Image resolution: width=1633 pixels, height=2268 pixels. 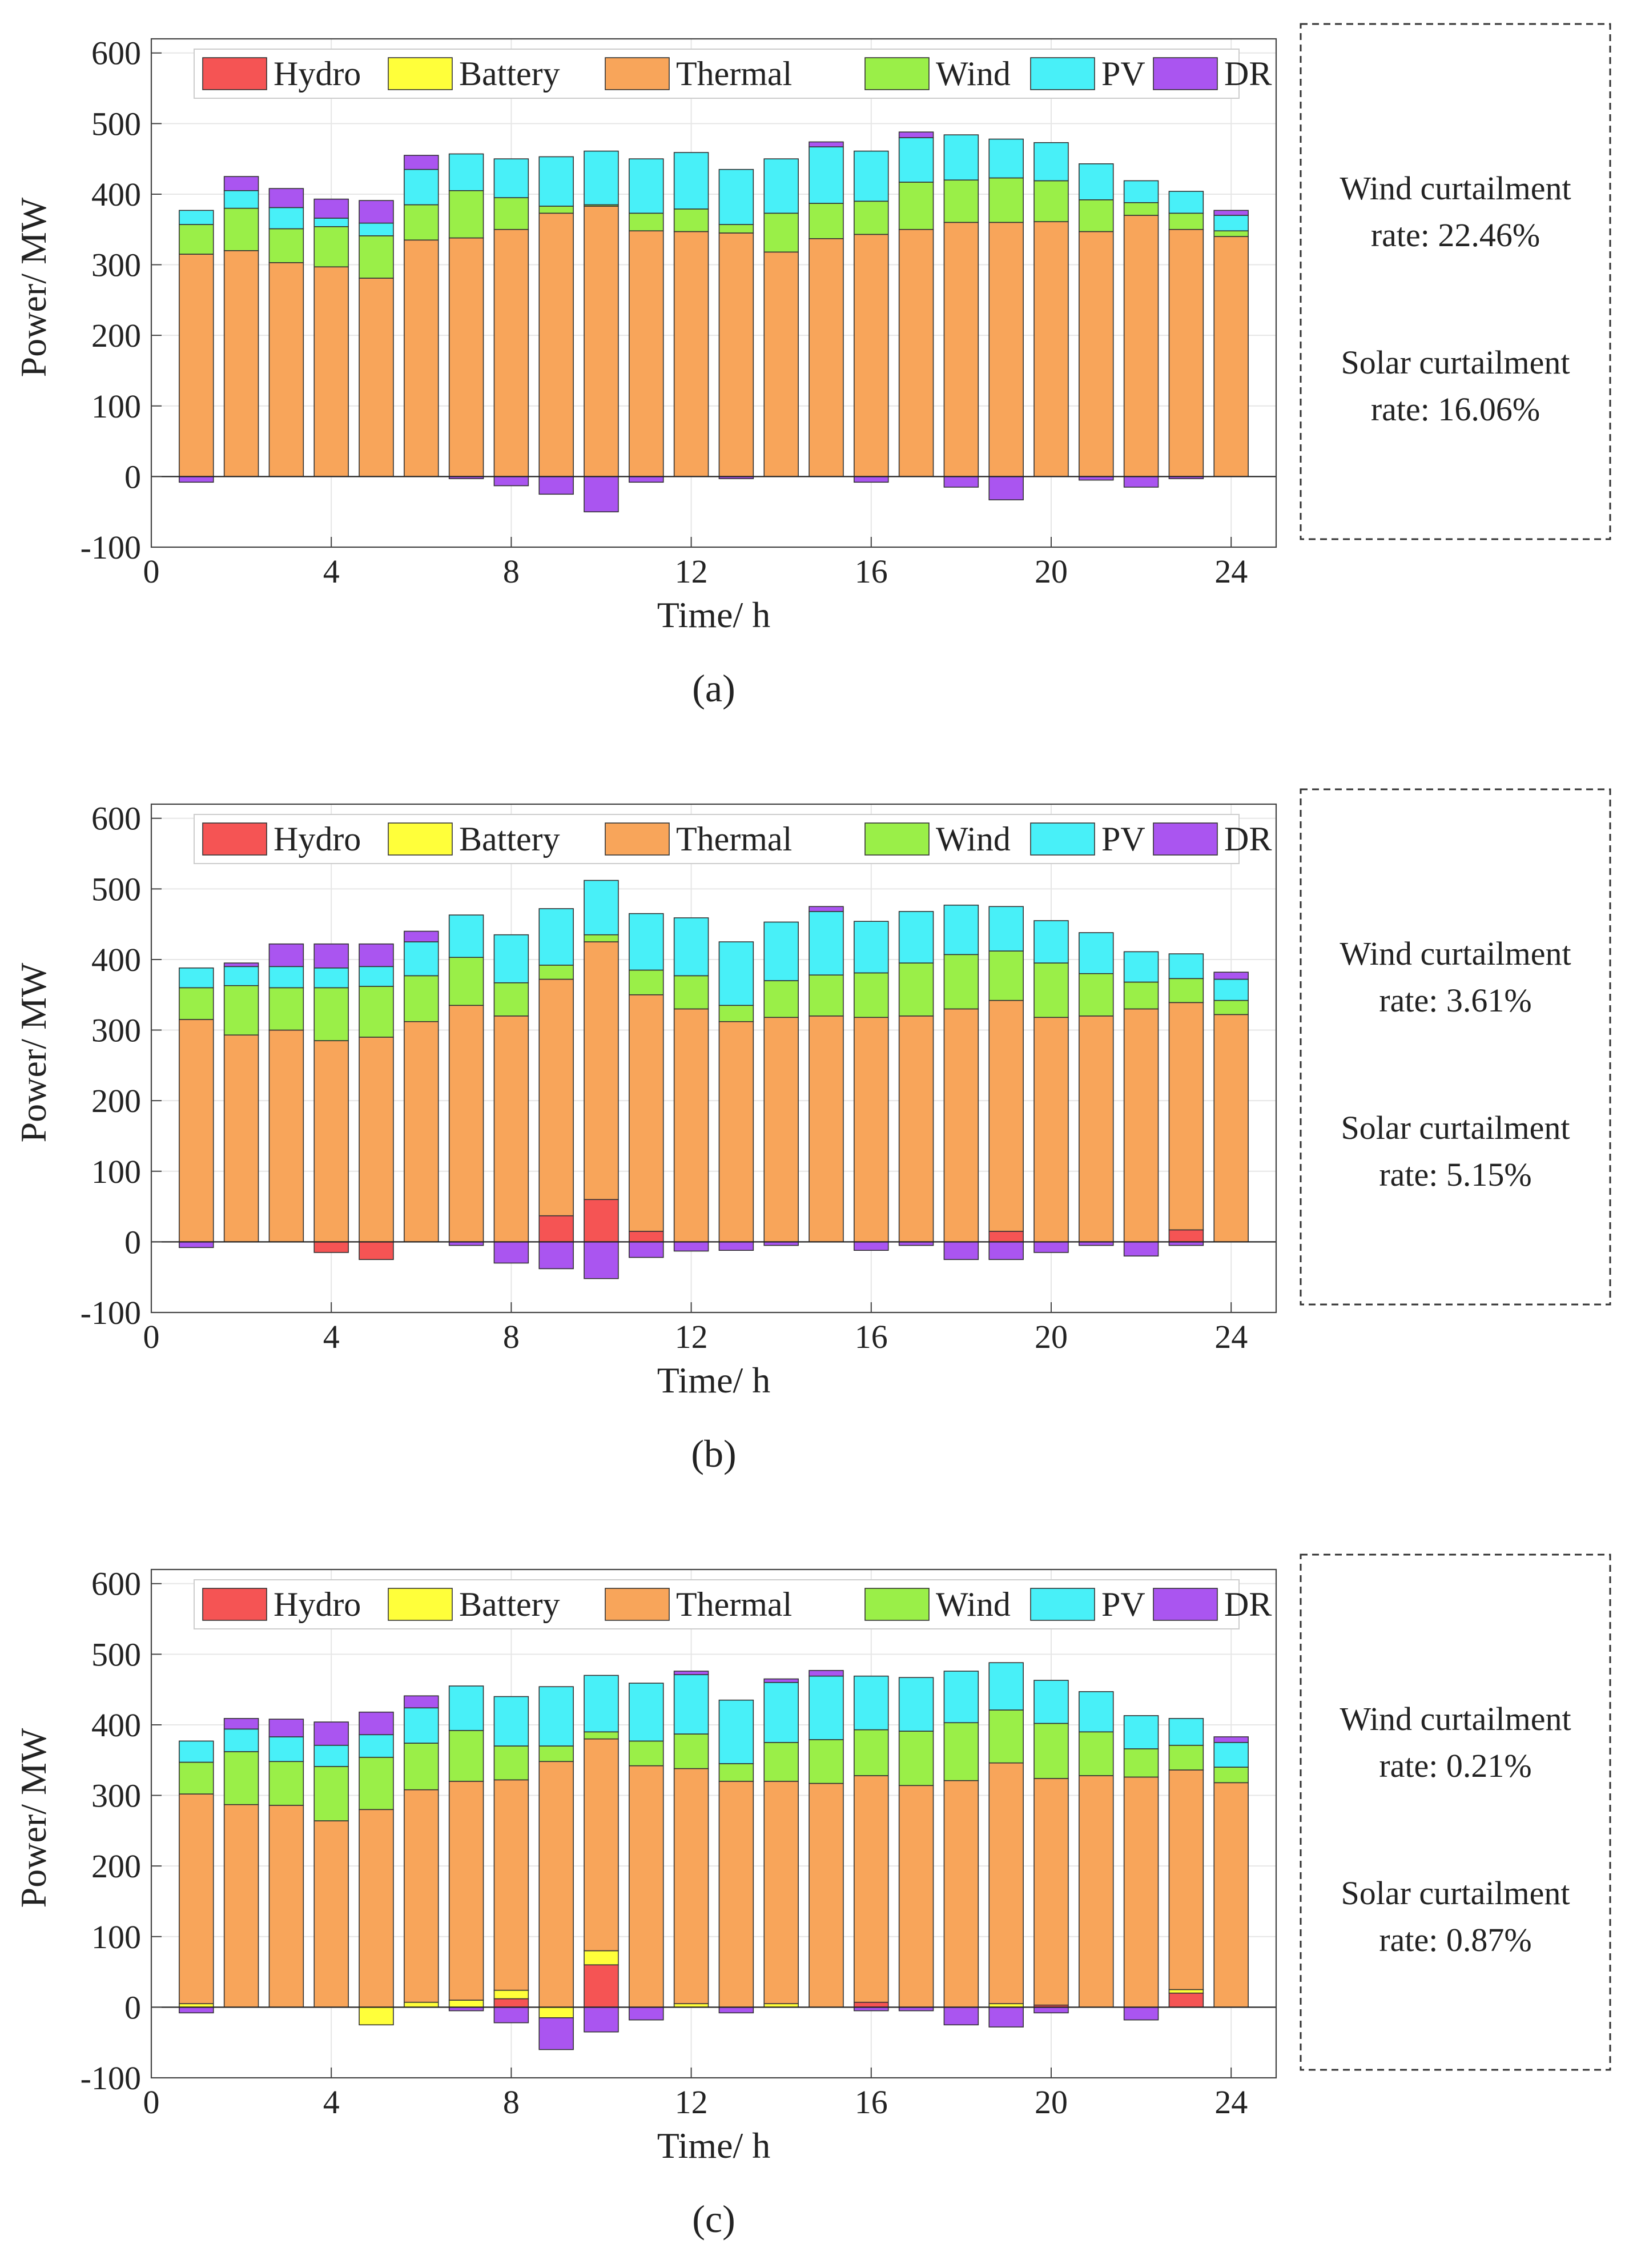 What do you see at coordinates (601, 938) in the screenshot?
I see `bar-wind-h10` at bounding box center [601, 938].